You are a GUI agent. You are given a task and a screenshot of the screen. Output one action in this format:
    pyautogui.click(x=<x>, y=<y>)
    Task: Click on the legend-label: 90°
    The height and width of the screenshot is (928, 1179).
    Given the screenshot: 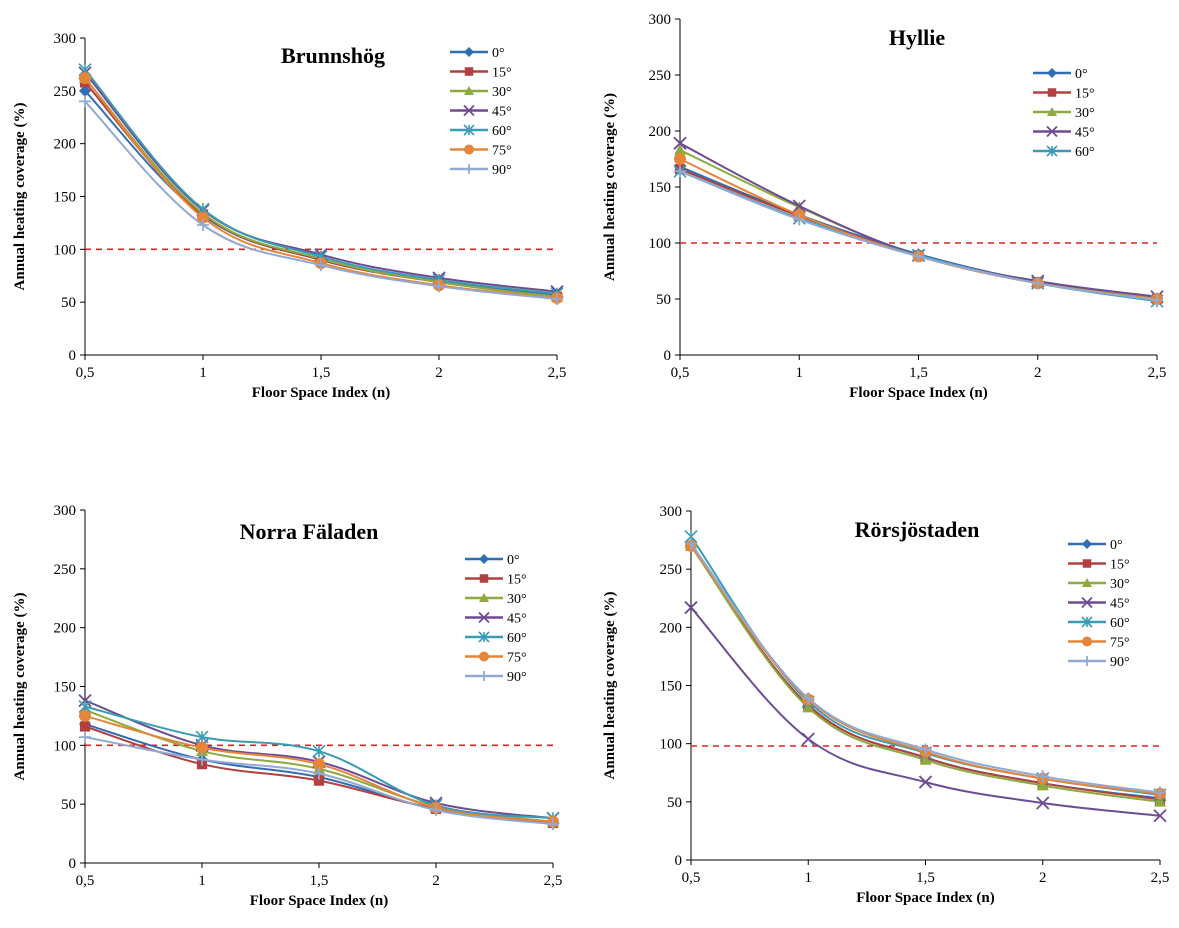 What is the action you would take?
    pyautogui.click(x=1120, y=662)
    